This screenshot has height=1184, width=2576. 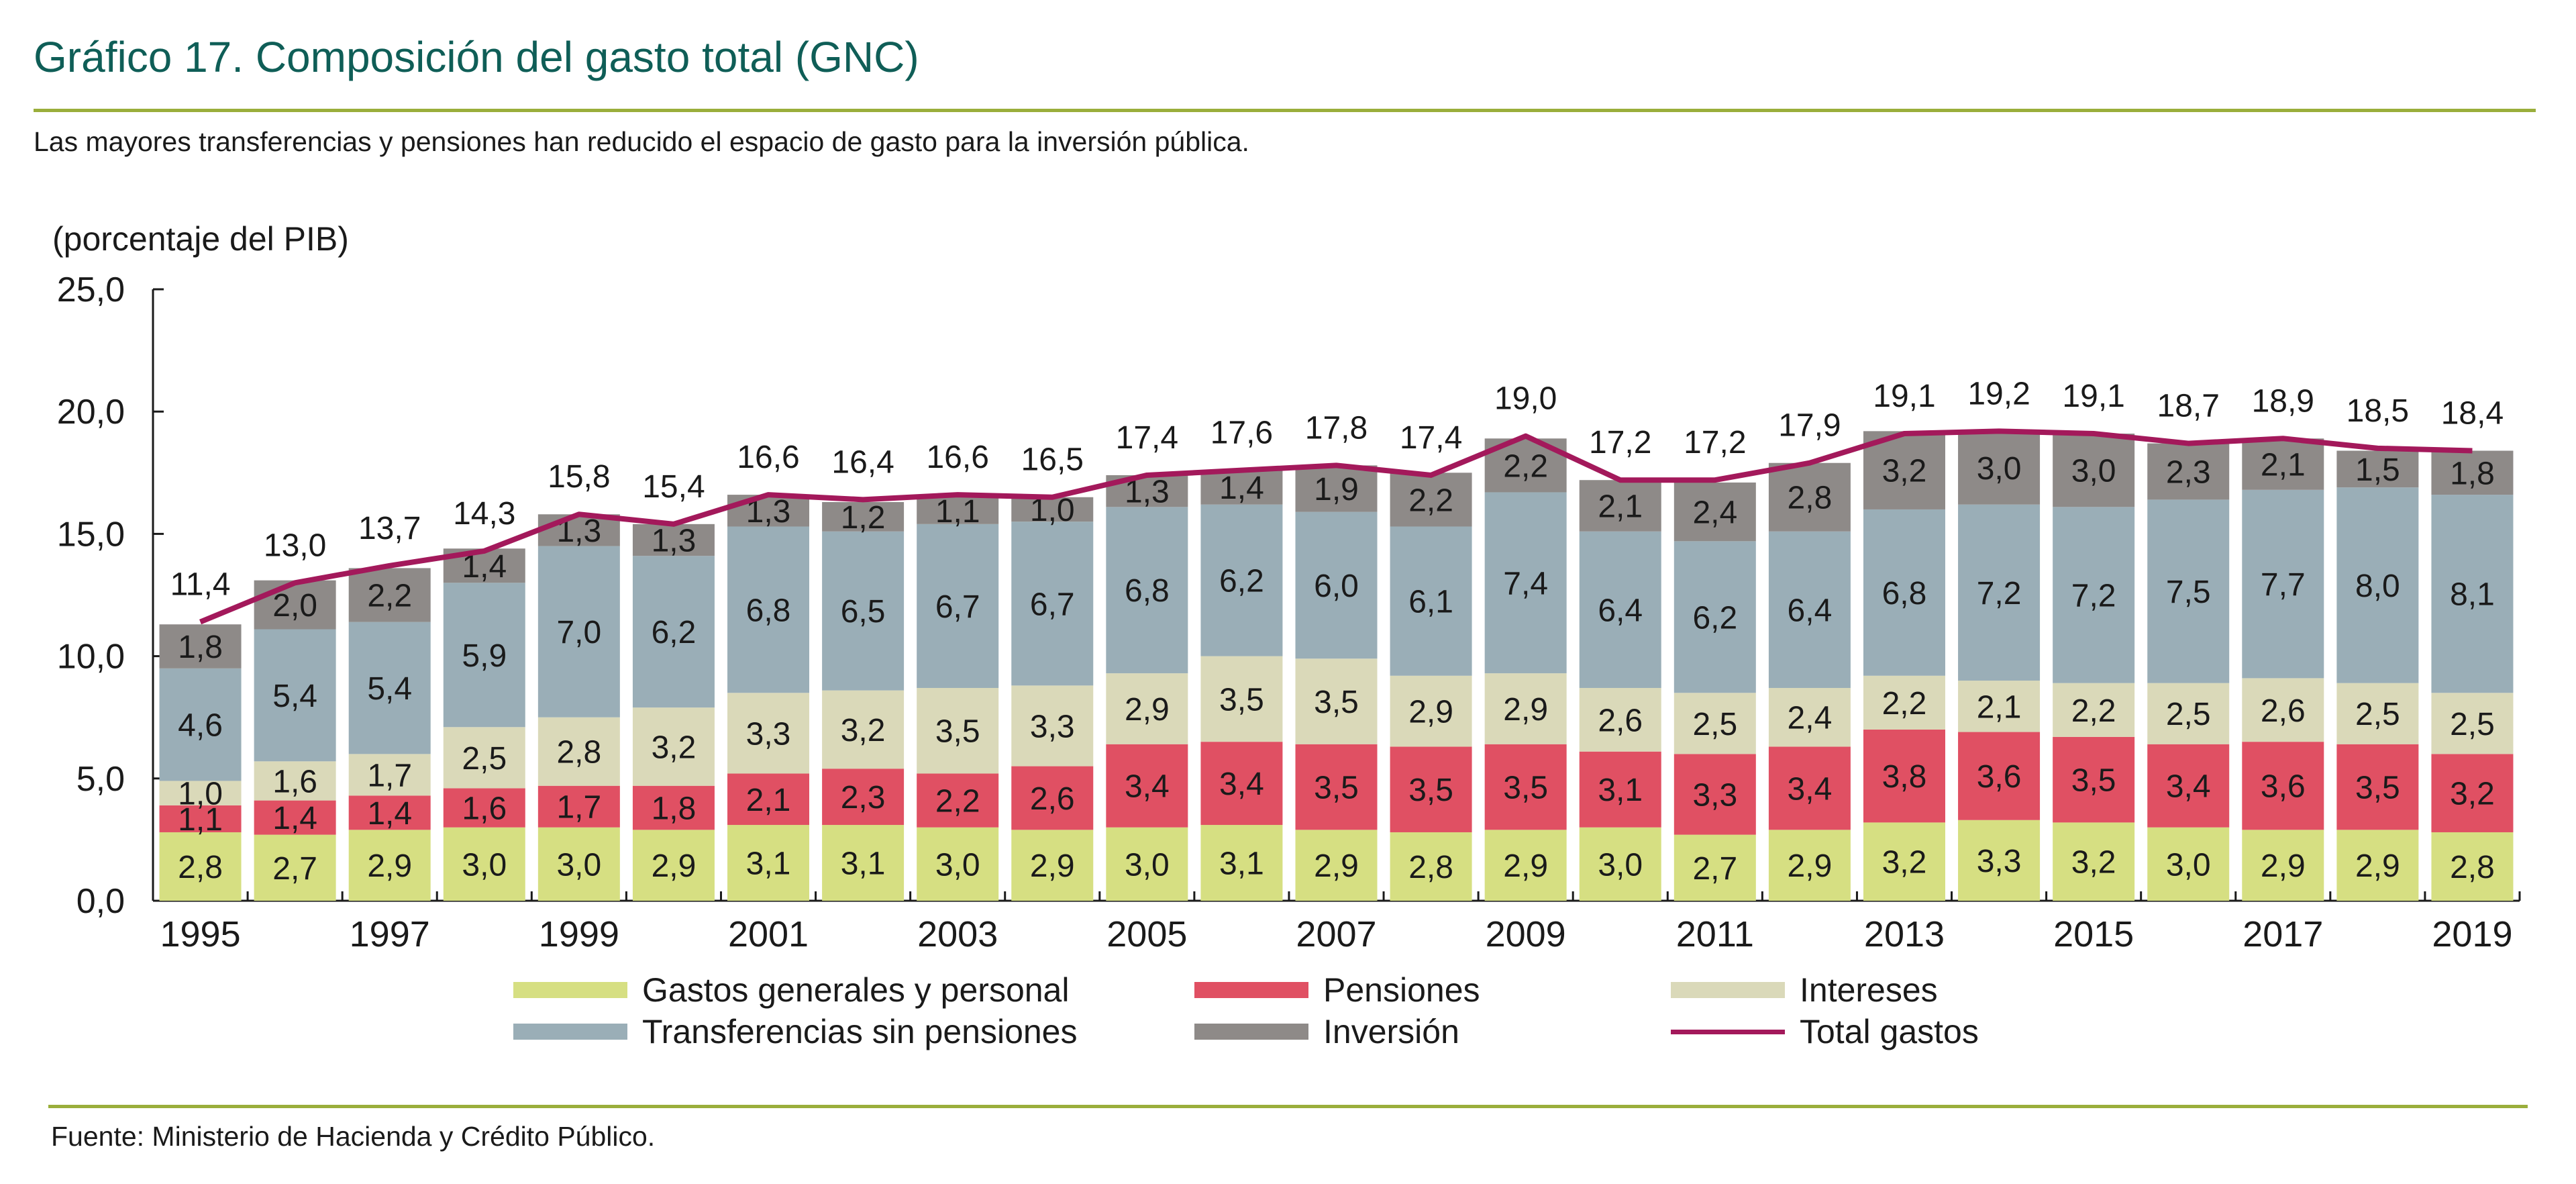 What do you see at coordinates (1336, 428) in the screenshot?
I see `total-label: 17,8` at bounding box center [1336, 428].